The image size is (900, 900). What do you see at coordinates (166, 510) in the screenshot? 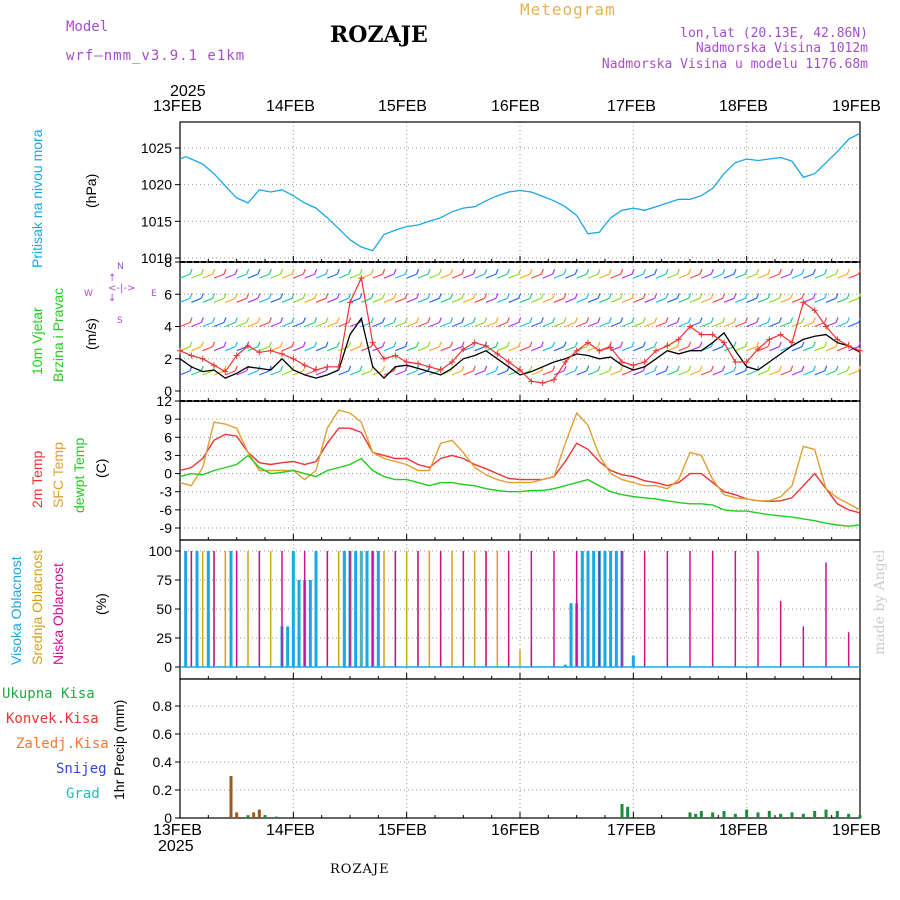
I see `y-tick-label: -6` at bounding box center [166, 510].